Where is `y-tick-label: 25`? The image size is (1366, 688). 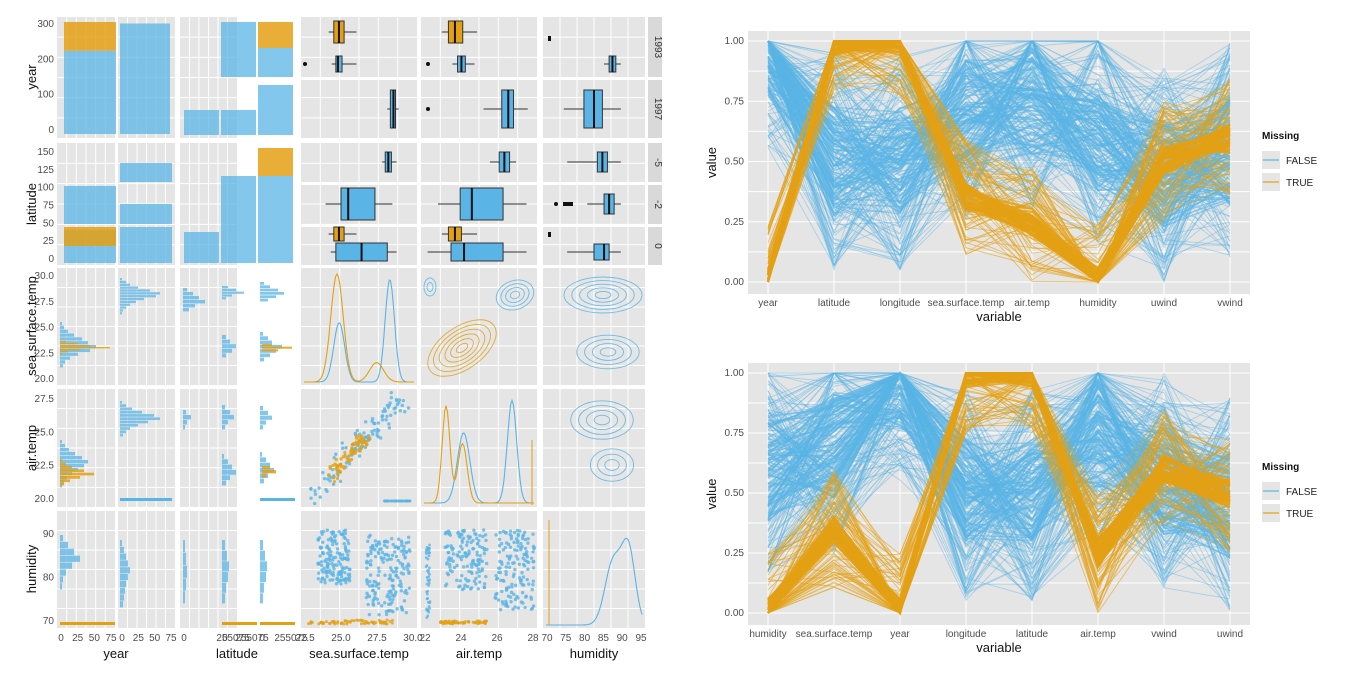 y-tick-label: 25 is located at coordinates (49, 241).